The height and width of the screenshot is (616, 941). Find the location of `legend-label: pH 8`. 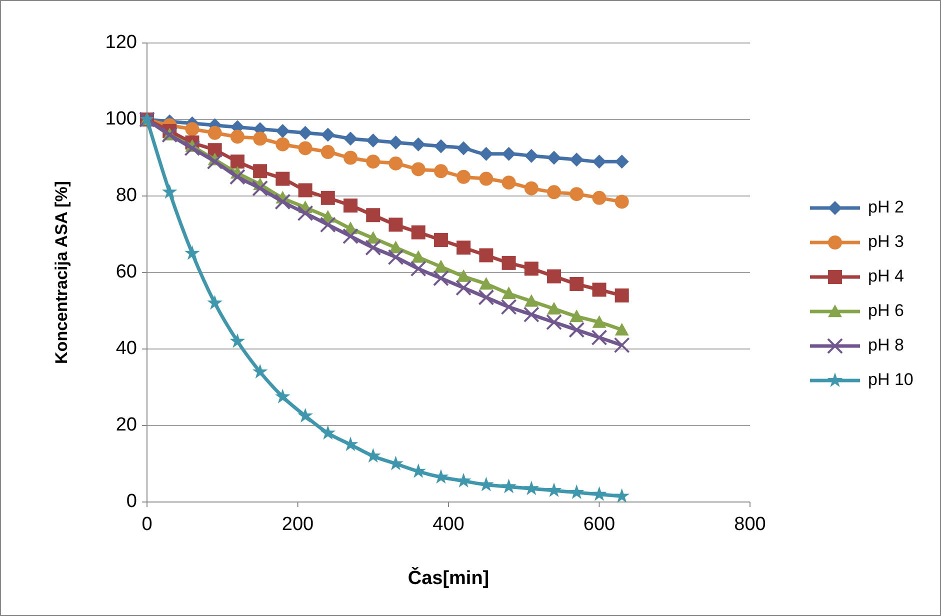

legend-label: pH 8 is located at coordinates (886, 344).